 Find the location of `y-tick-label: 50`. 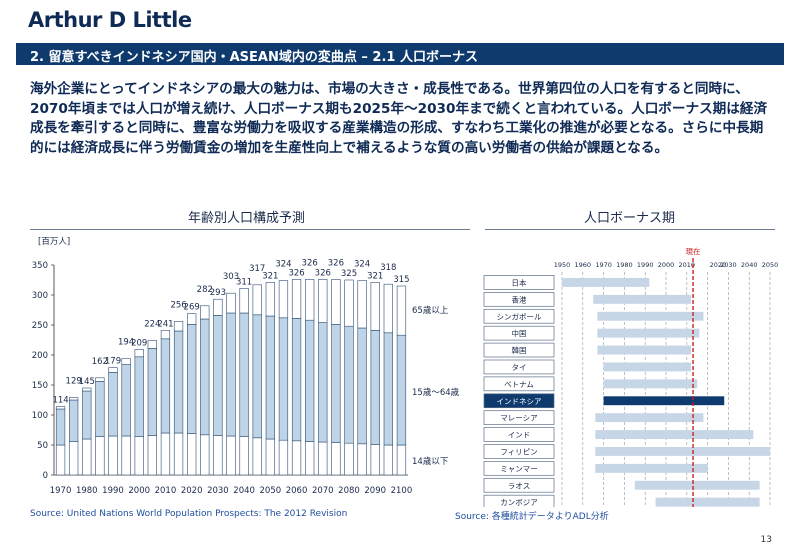

y-tick-label: 50 is located at coordinates (42, 446).